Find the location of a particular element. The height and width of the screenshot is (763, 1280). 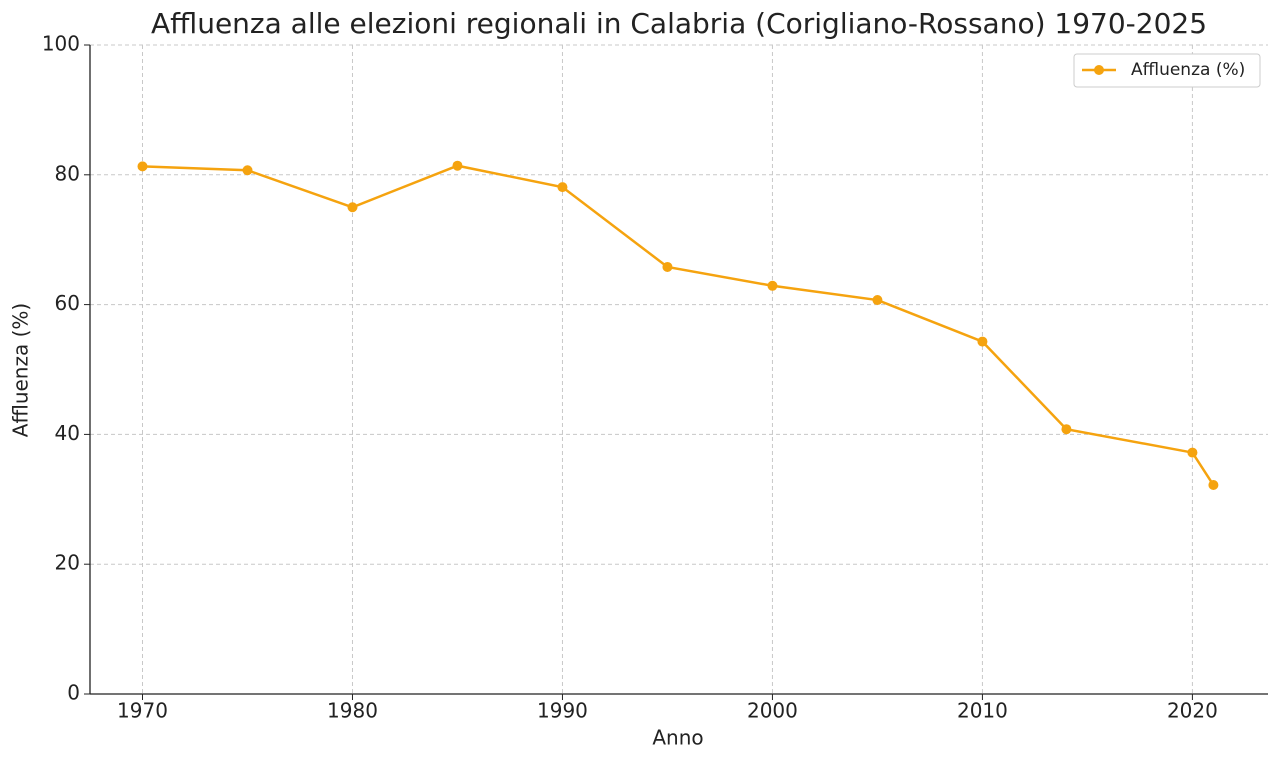

x-tick-label: 2020 is located at coordinates (1192, 711).